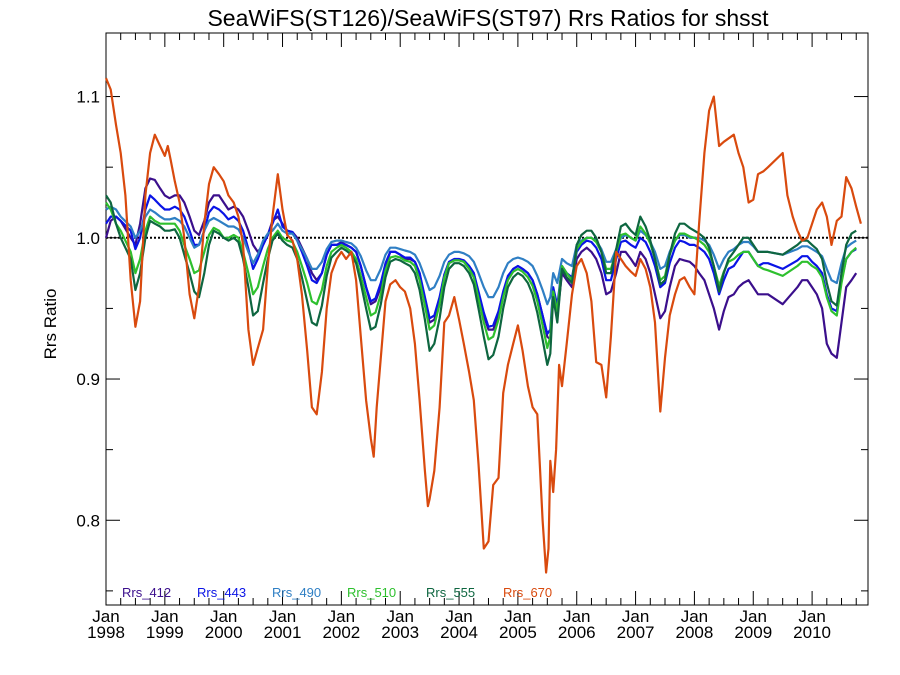  What do you see at coordinates (221, 592) in the screenshot?
I see `legend-entry: Rrs_443` at bounding box center [221, 592].